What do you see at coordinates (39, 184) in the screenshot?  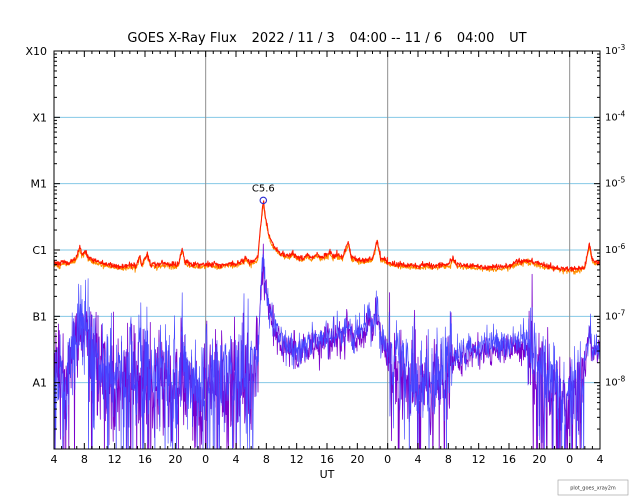 I see `y-left-tick-label: M1` at bounding box center [39, 184].